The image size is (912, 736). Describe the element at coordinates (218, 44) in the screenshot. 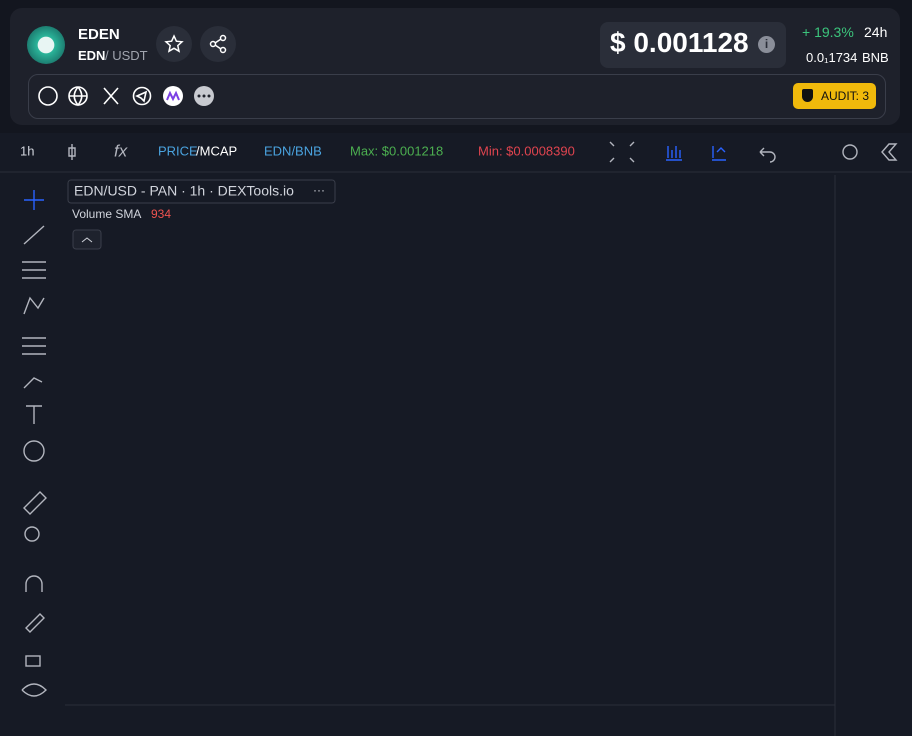

I see `share-button` at that location.